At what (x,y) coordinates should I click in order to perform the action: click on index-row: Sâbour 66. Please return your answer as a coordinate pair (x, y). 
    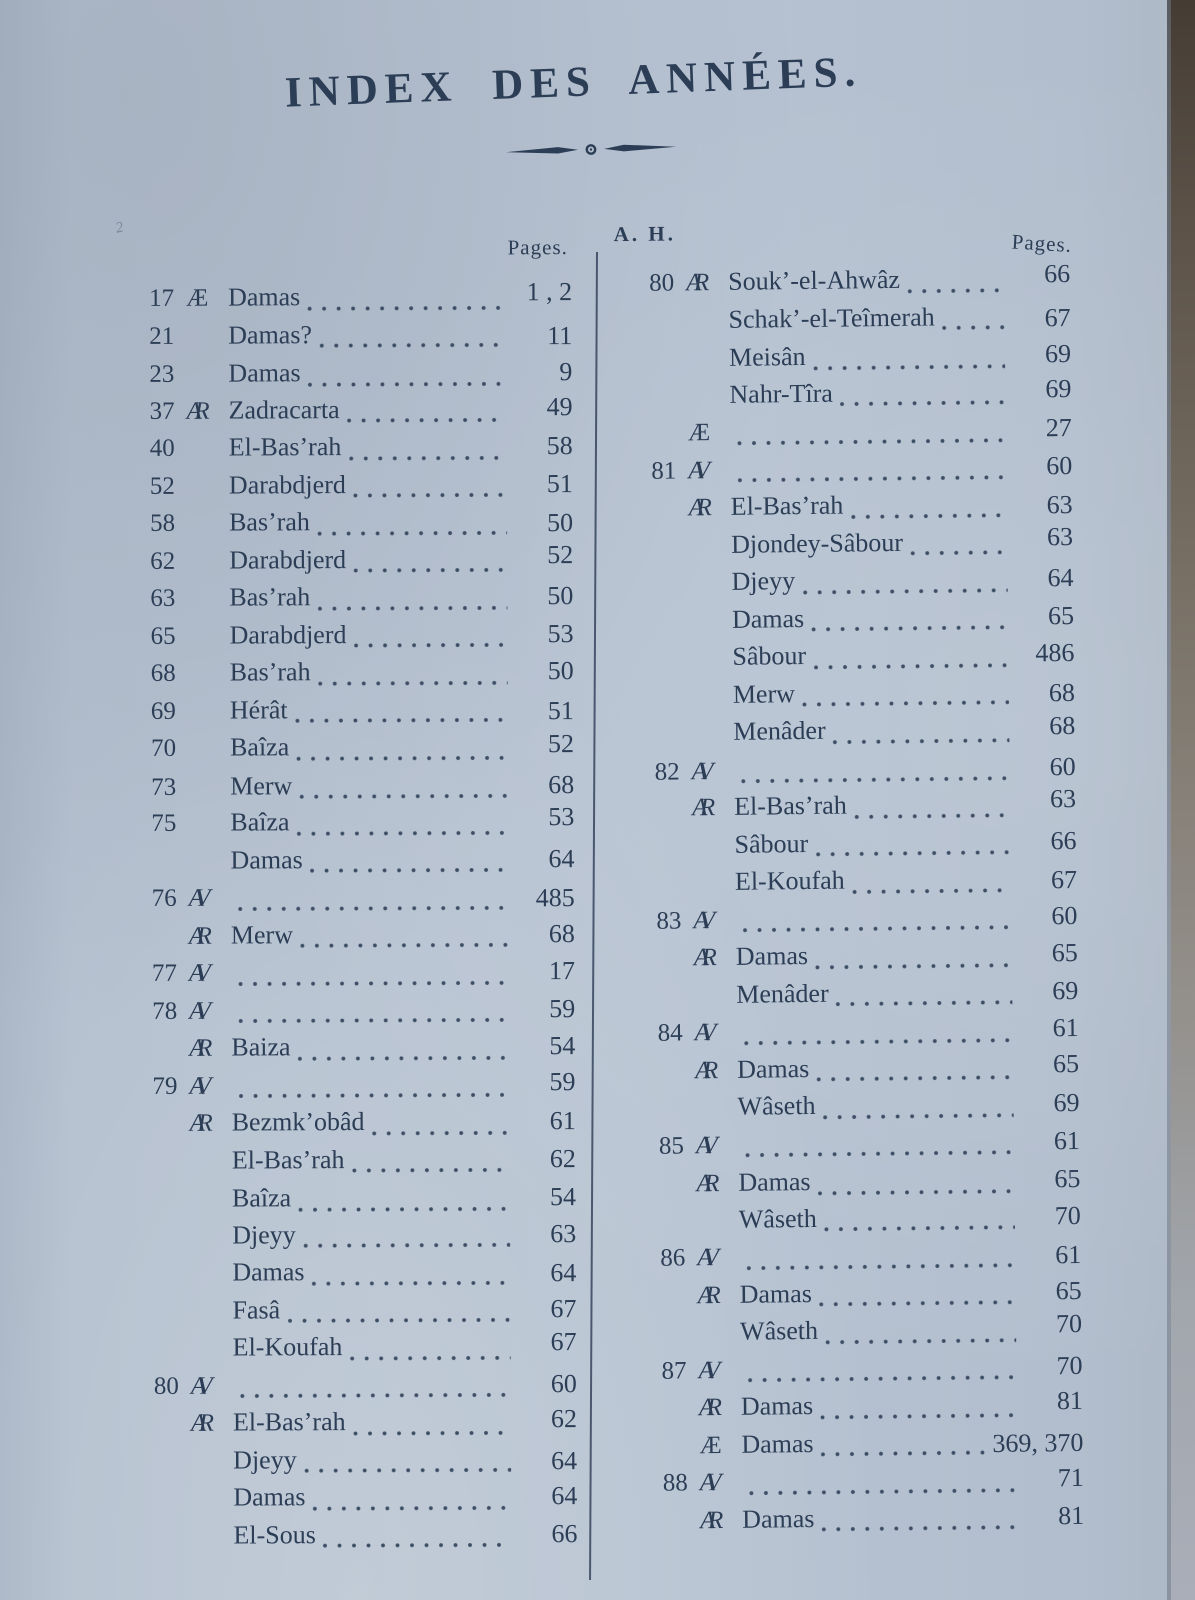
    Looking at the image, I should click on (855, 846).